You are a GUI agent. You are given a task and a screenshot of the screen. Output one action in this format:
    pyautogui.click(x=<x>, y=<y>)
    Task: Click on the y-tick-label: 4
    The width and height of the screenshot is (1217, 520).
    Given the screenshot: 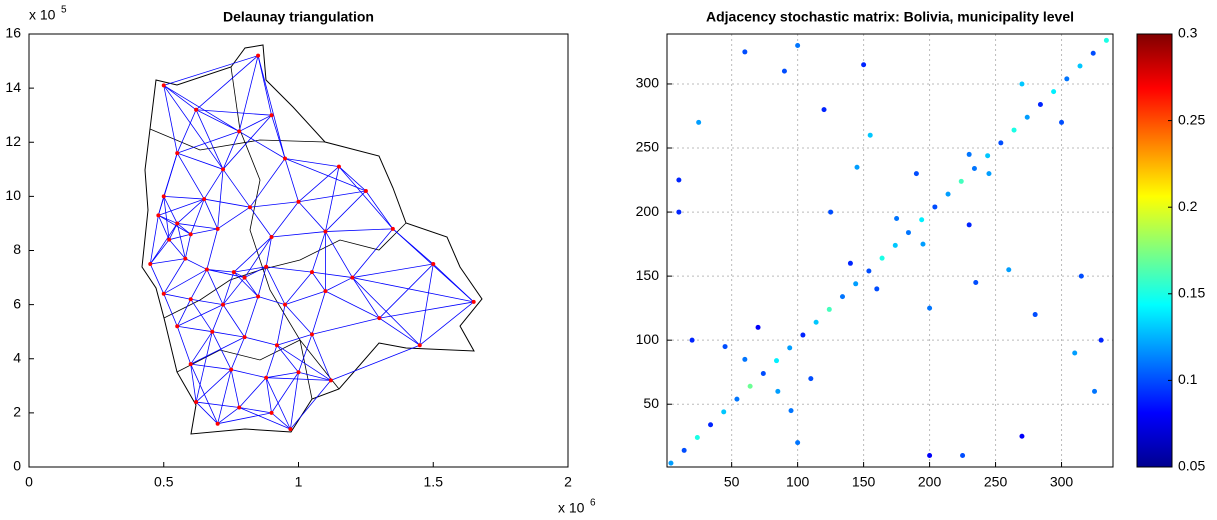 What is the action you would take?
    pyautogui.click(x=17, y=357)
    